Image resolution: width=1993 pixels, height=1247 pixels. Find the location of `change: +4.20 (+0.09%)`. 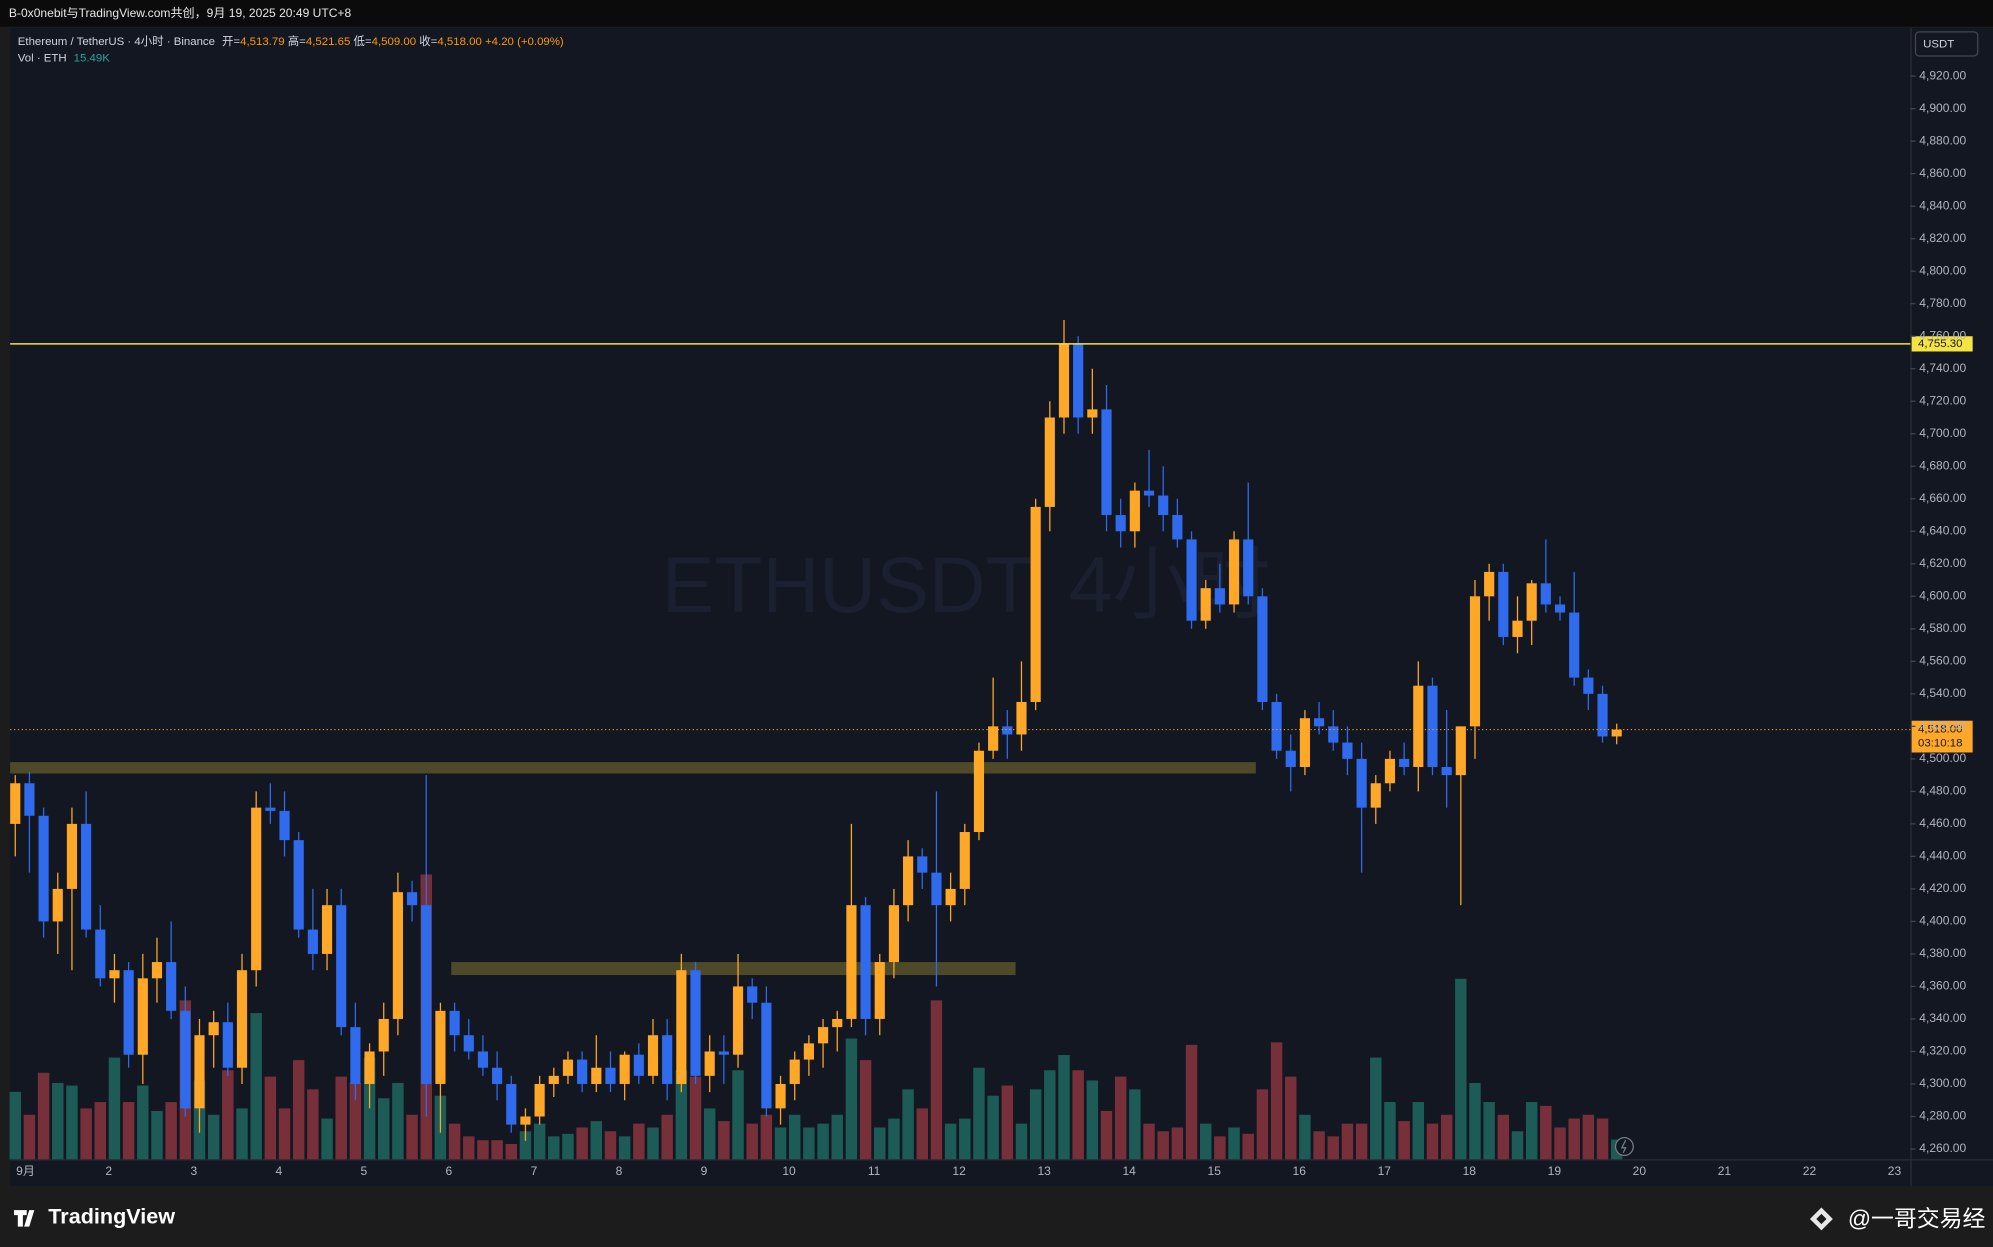

change: +4.20 (+0.09%) is located at coordinates (524, 42).